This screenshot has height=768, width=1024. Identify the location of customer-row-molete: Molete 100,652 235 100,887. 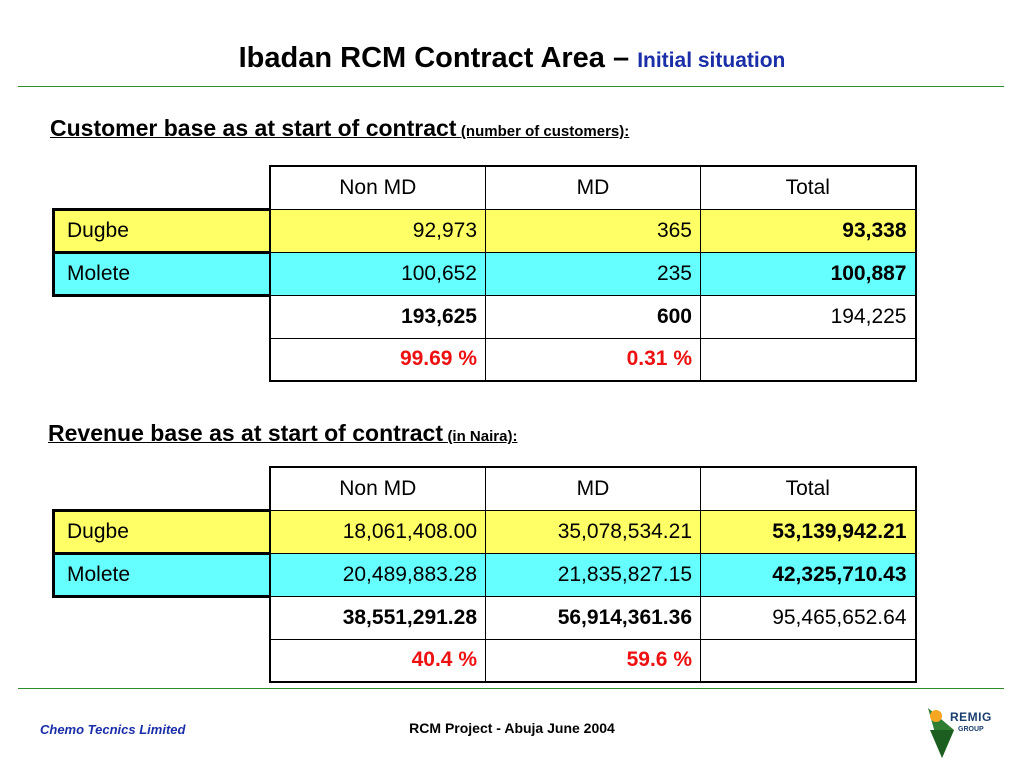
(484, 273).